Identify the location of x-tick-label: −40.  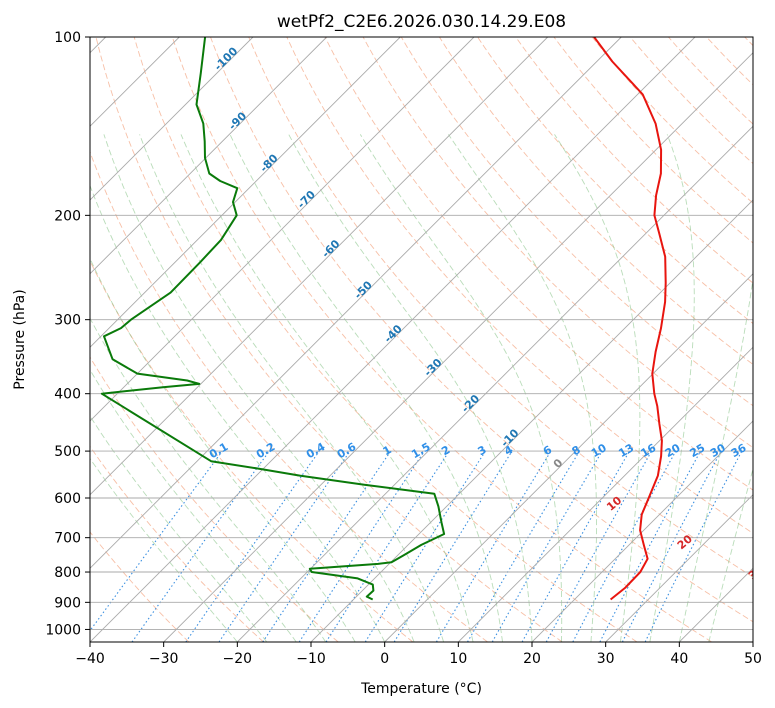
(90, 659).